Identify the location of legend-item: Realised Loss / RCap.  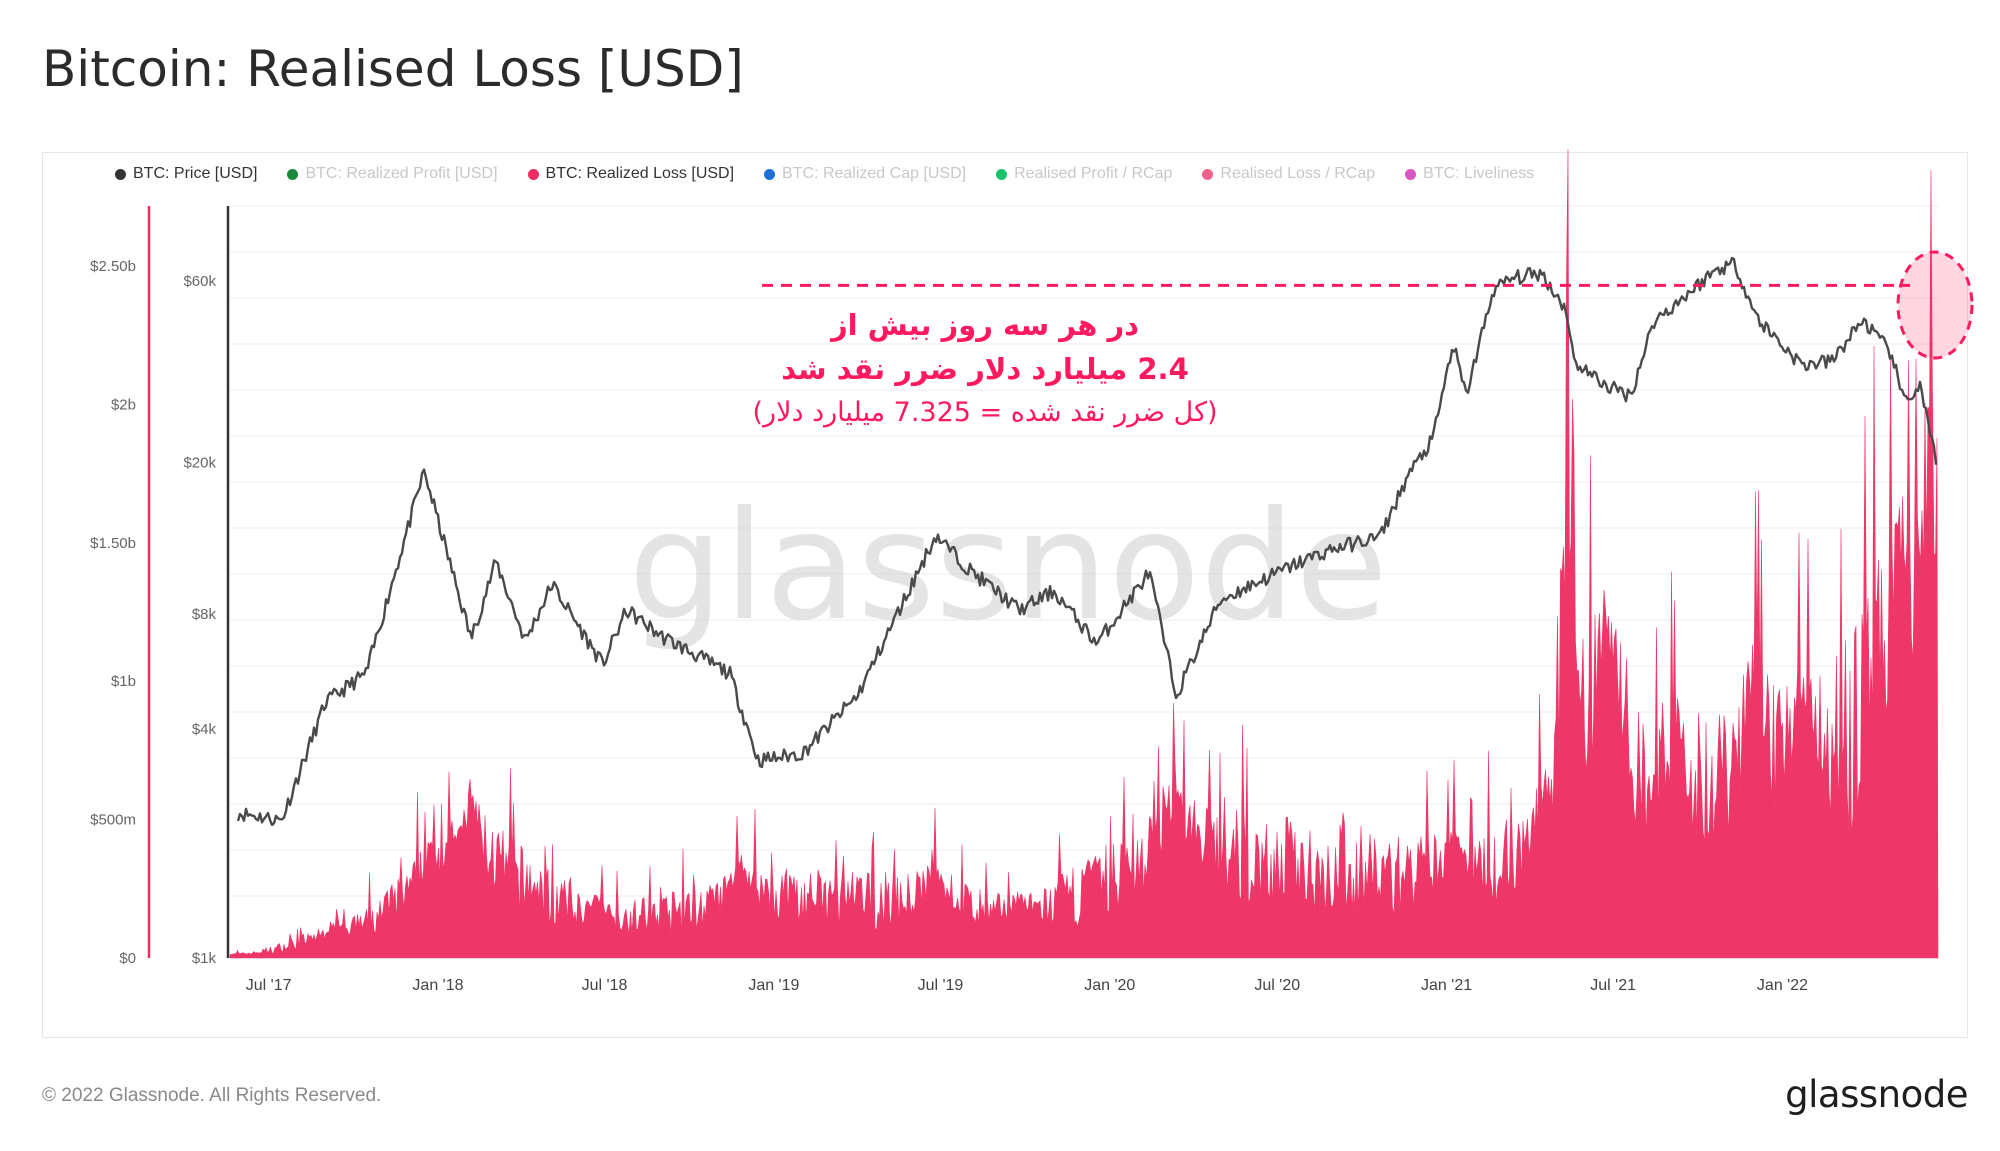
(1288, 174).